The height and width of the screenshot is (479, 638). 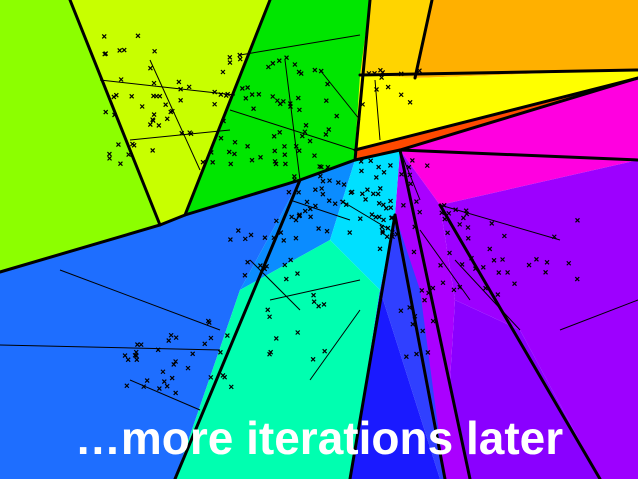 What do you see at coordinates (526, 39) in the screenshot?
I see `region-orange-top-right` at bounding box center [526, 39].